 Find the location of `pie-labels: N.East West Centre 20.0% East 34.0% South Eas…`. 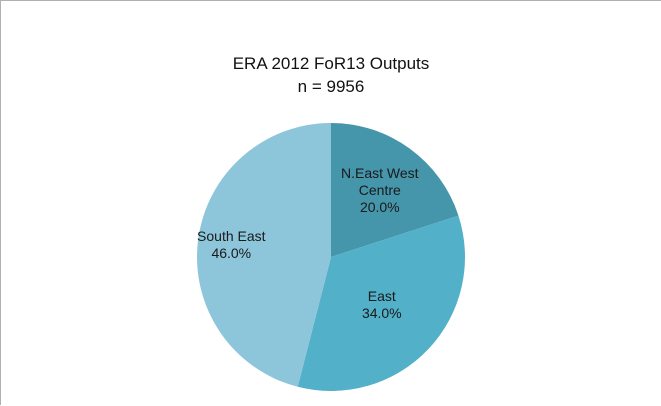

pie-labels: N.East West Centre 20.0% East 34.0% South Eas… is located at coordinates (308, 243).